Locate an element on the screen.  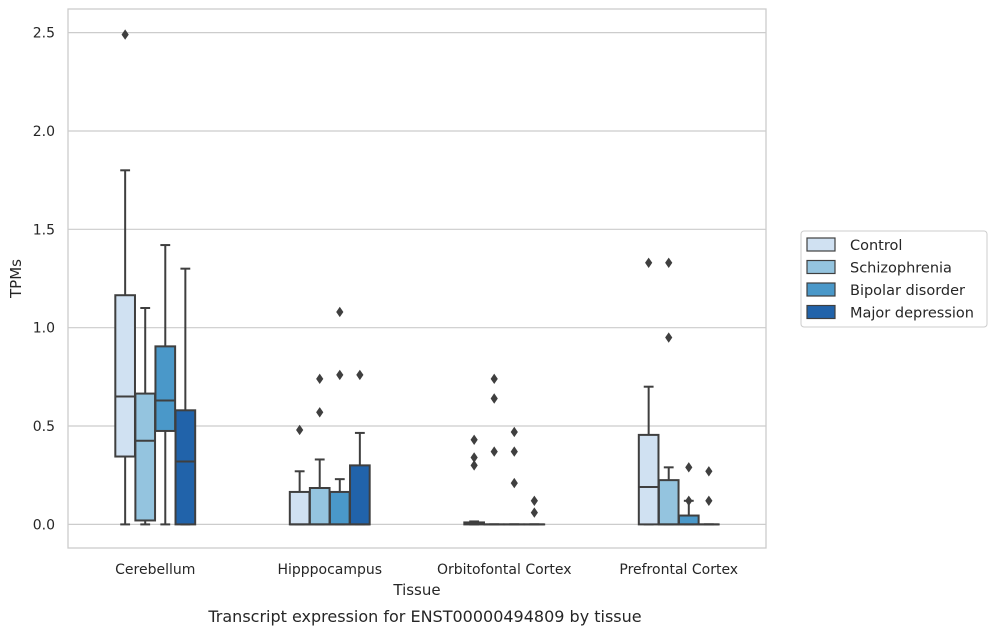
y-tick-labels: 0.0 0.5 1.0 1.5 2.0 2.5 is located at coordinates (44, 280).